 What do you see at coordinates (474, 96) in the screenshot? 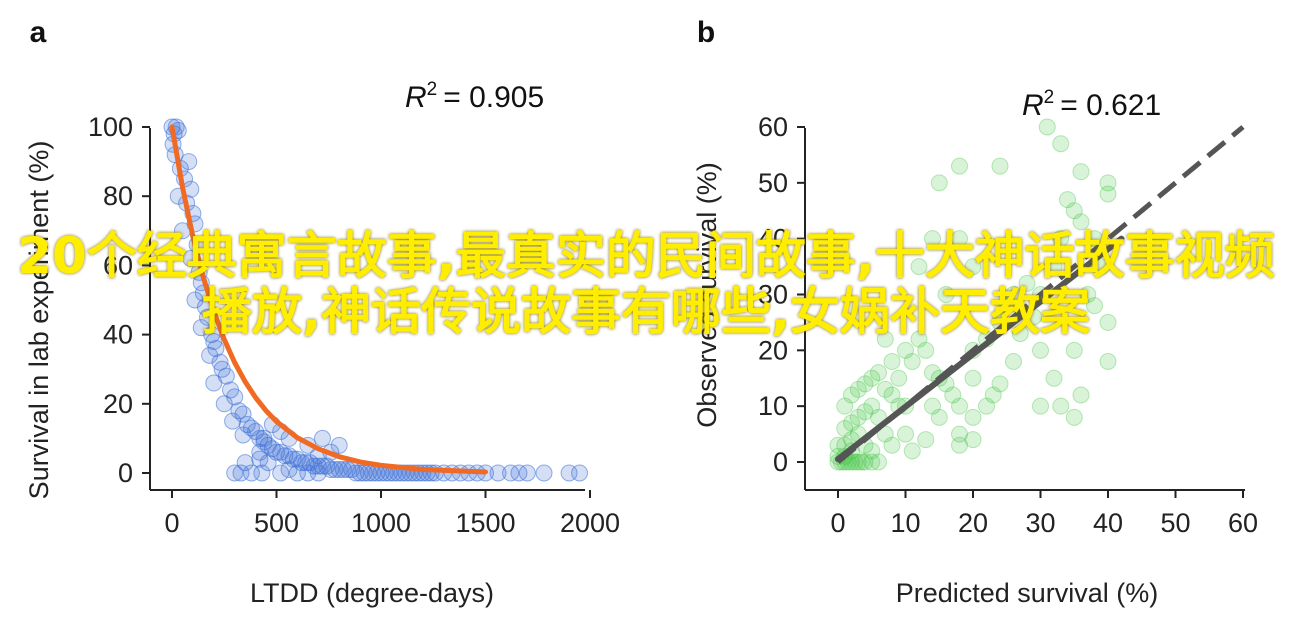
I see `r-squared-annotation: R2 = 0.905` at bounding box center [474, 96].